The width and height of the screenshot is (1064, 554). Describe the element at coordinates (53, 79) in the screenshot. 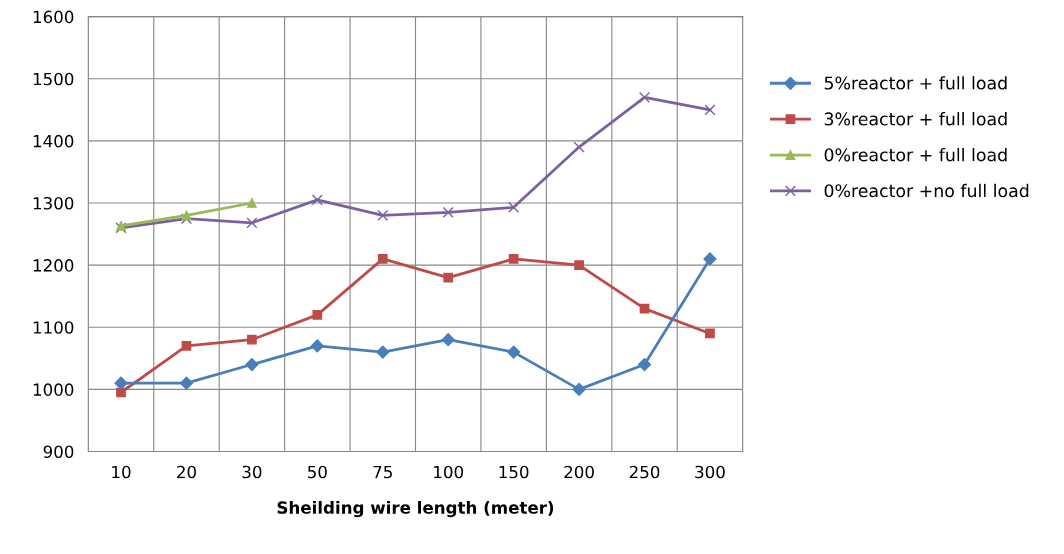

I see `y-tick-label: 1500` at that location.